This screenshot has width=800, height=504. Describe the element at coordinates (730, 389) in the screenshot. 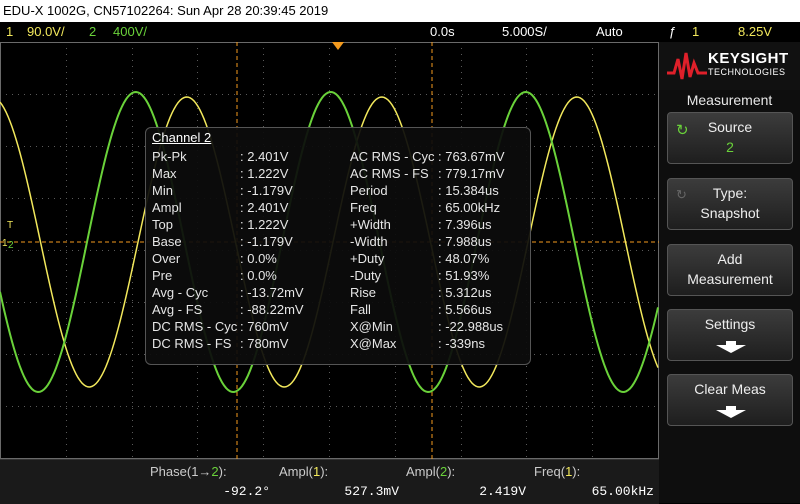

I see `clear-label: Clear Meas` at that location.